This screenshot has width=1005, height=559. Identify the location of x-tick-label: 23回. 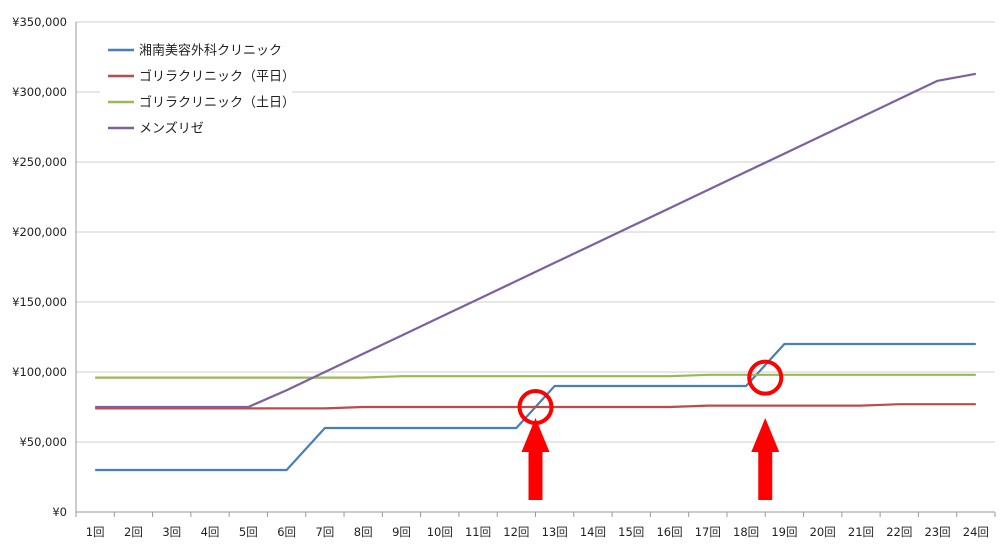
(937, 532).